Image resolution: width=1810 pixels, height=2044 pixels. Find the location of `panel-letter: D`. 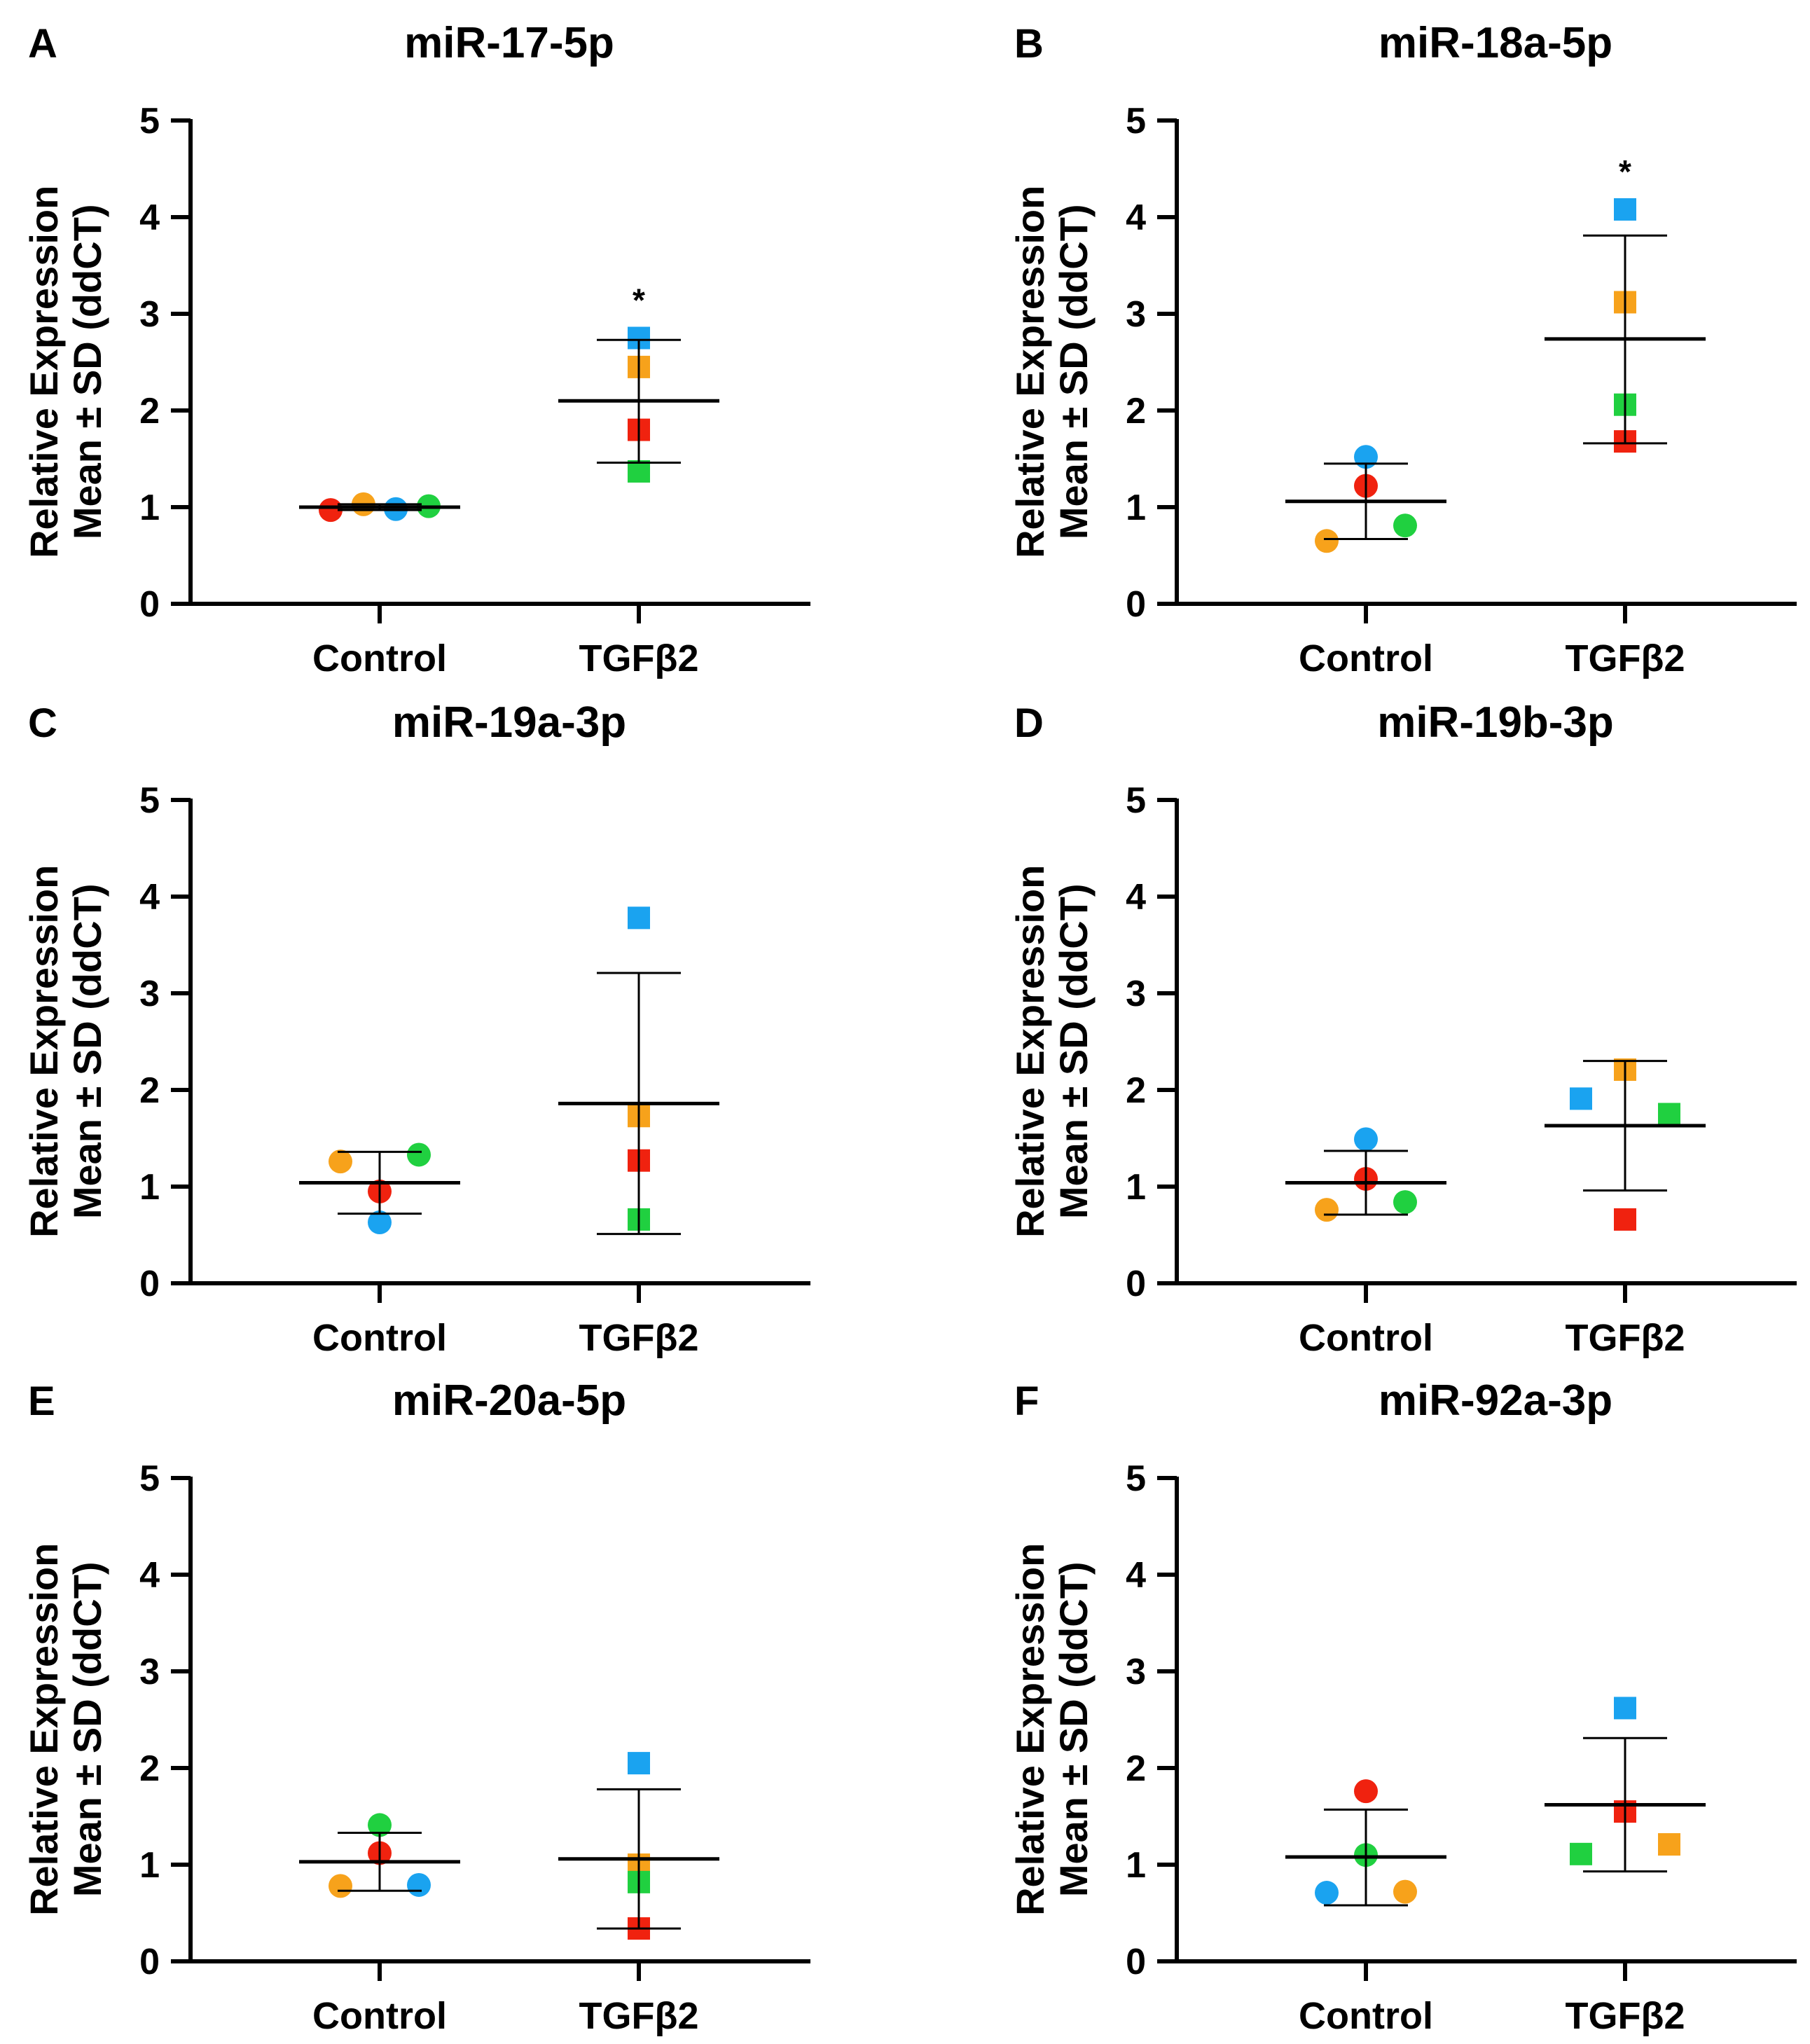

panel-letter: D is located at coordinates (1029, 723).